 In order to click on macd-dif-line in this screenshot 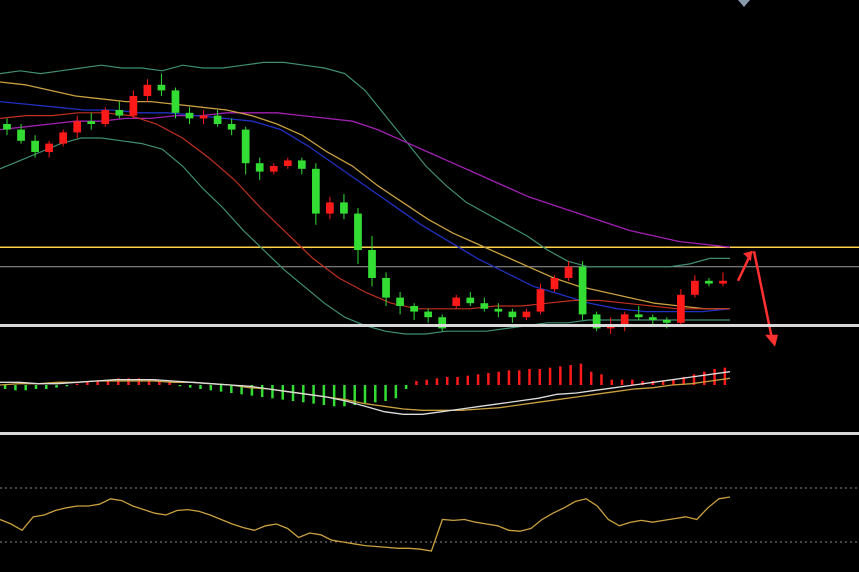, I will do `click(365, 393)`.